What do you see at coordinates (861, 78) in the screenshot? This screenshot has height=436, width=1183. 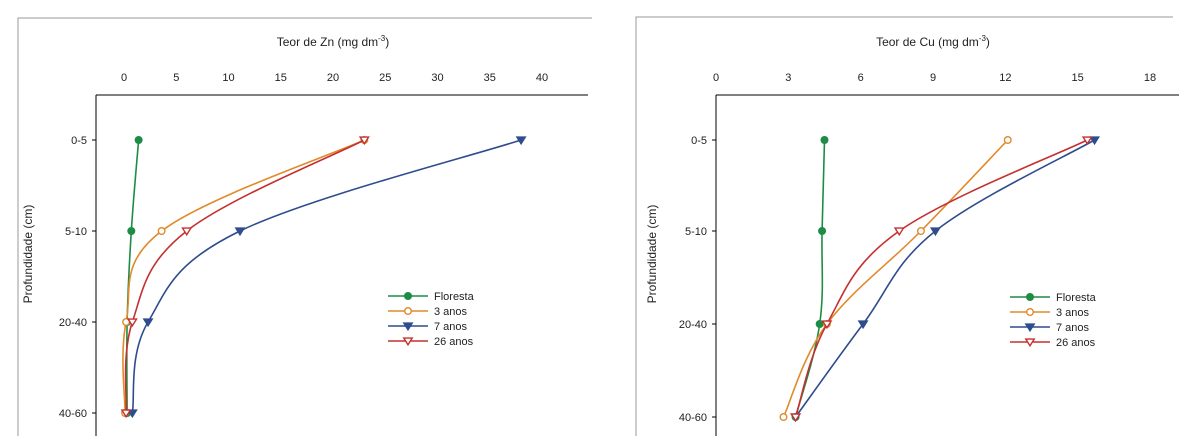 I see `x-tick-label: 6` at bounding box center [861, 78].